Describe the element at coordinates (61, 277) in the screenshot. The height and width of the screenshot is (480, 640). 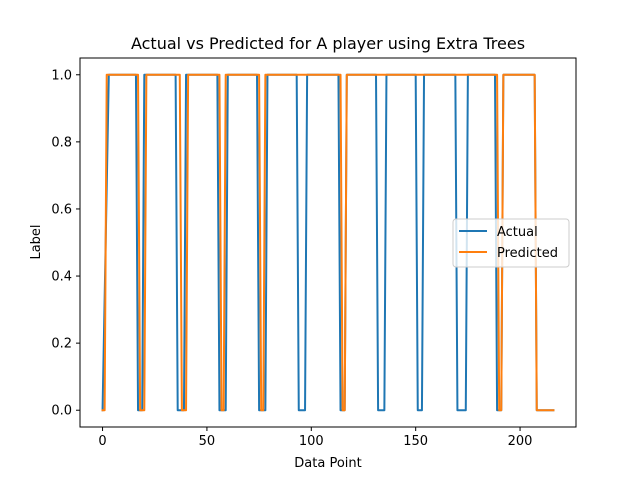
I see `y-tick-label: 0.4` at that location.